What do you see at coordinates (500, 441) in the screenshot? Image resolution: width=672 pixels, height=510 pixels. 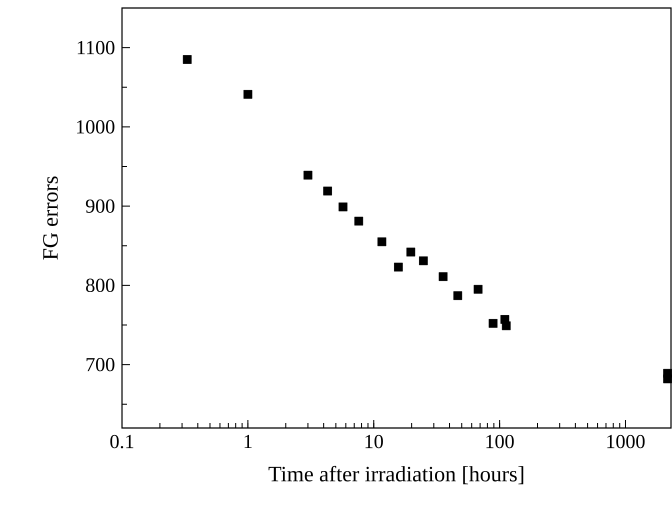 I see `x-tick-label: 100` at bounding box center [500, 441].